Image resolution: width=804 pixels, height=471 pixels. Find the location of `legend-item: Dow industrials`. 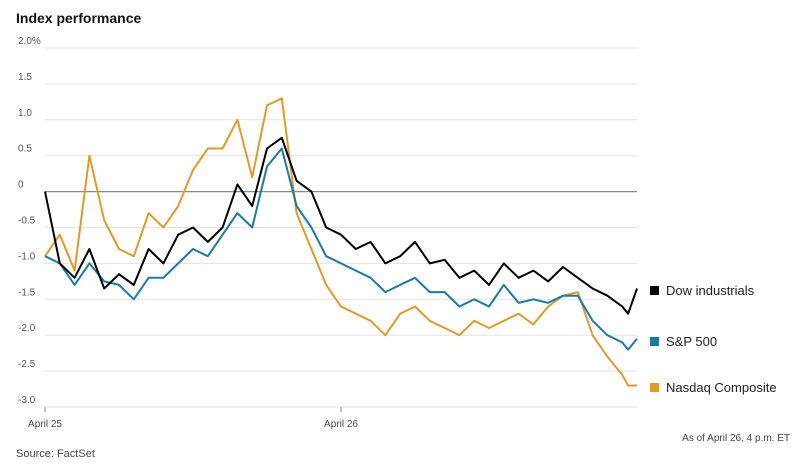

legend-item: Dow industrials is located at coordinates (702, 290).